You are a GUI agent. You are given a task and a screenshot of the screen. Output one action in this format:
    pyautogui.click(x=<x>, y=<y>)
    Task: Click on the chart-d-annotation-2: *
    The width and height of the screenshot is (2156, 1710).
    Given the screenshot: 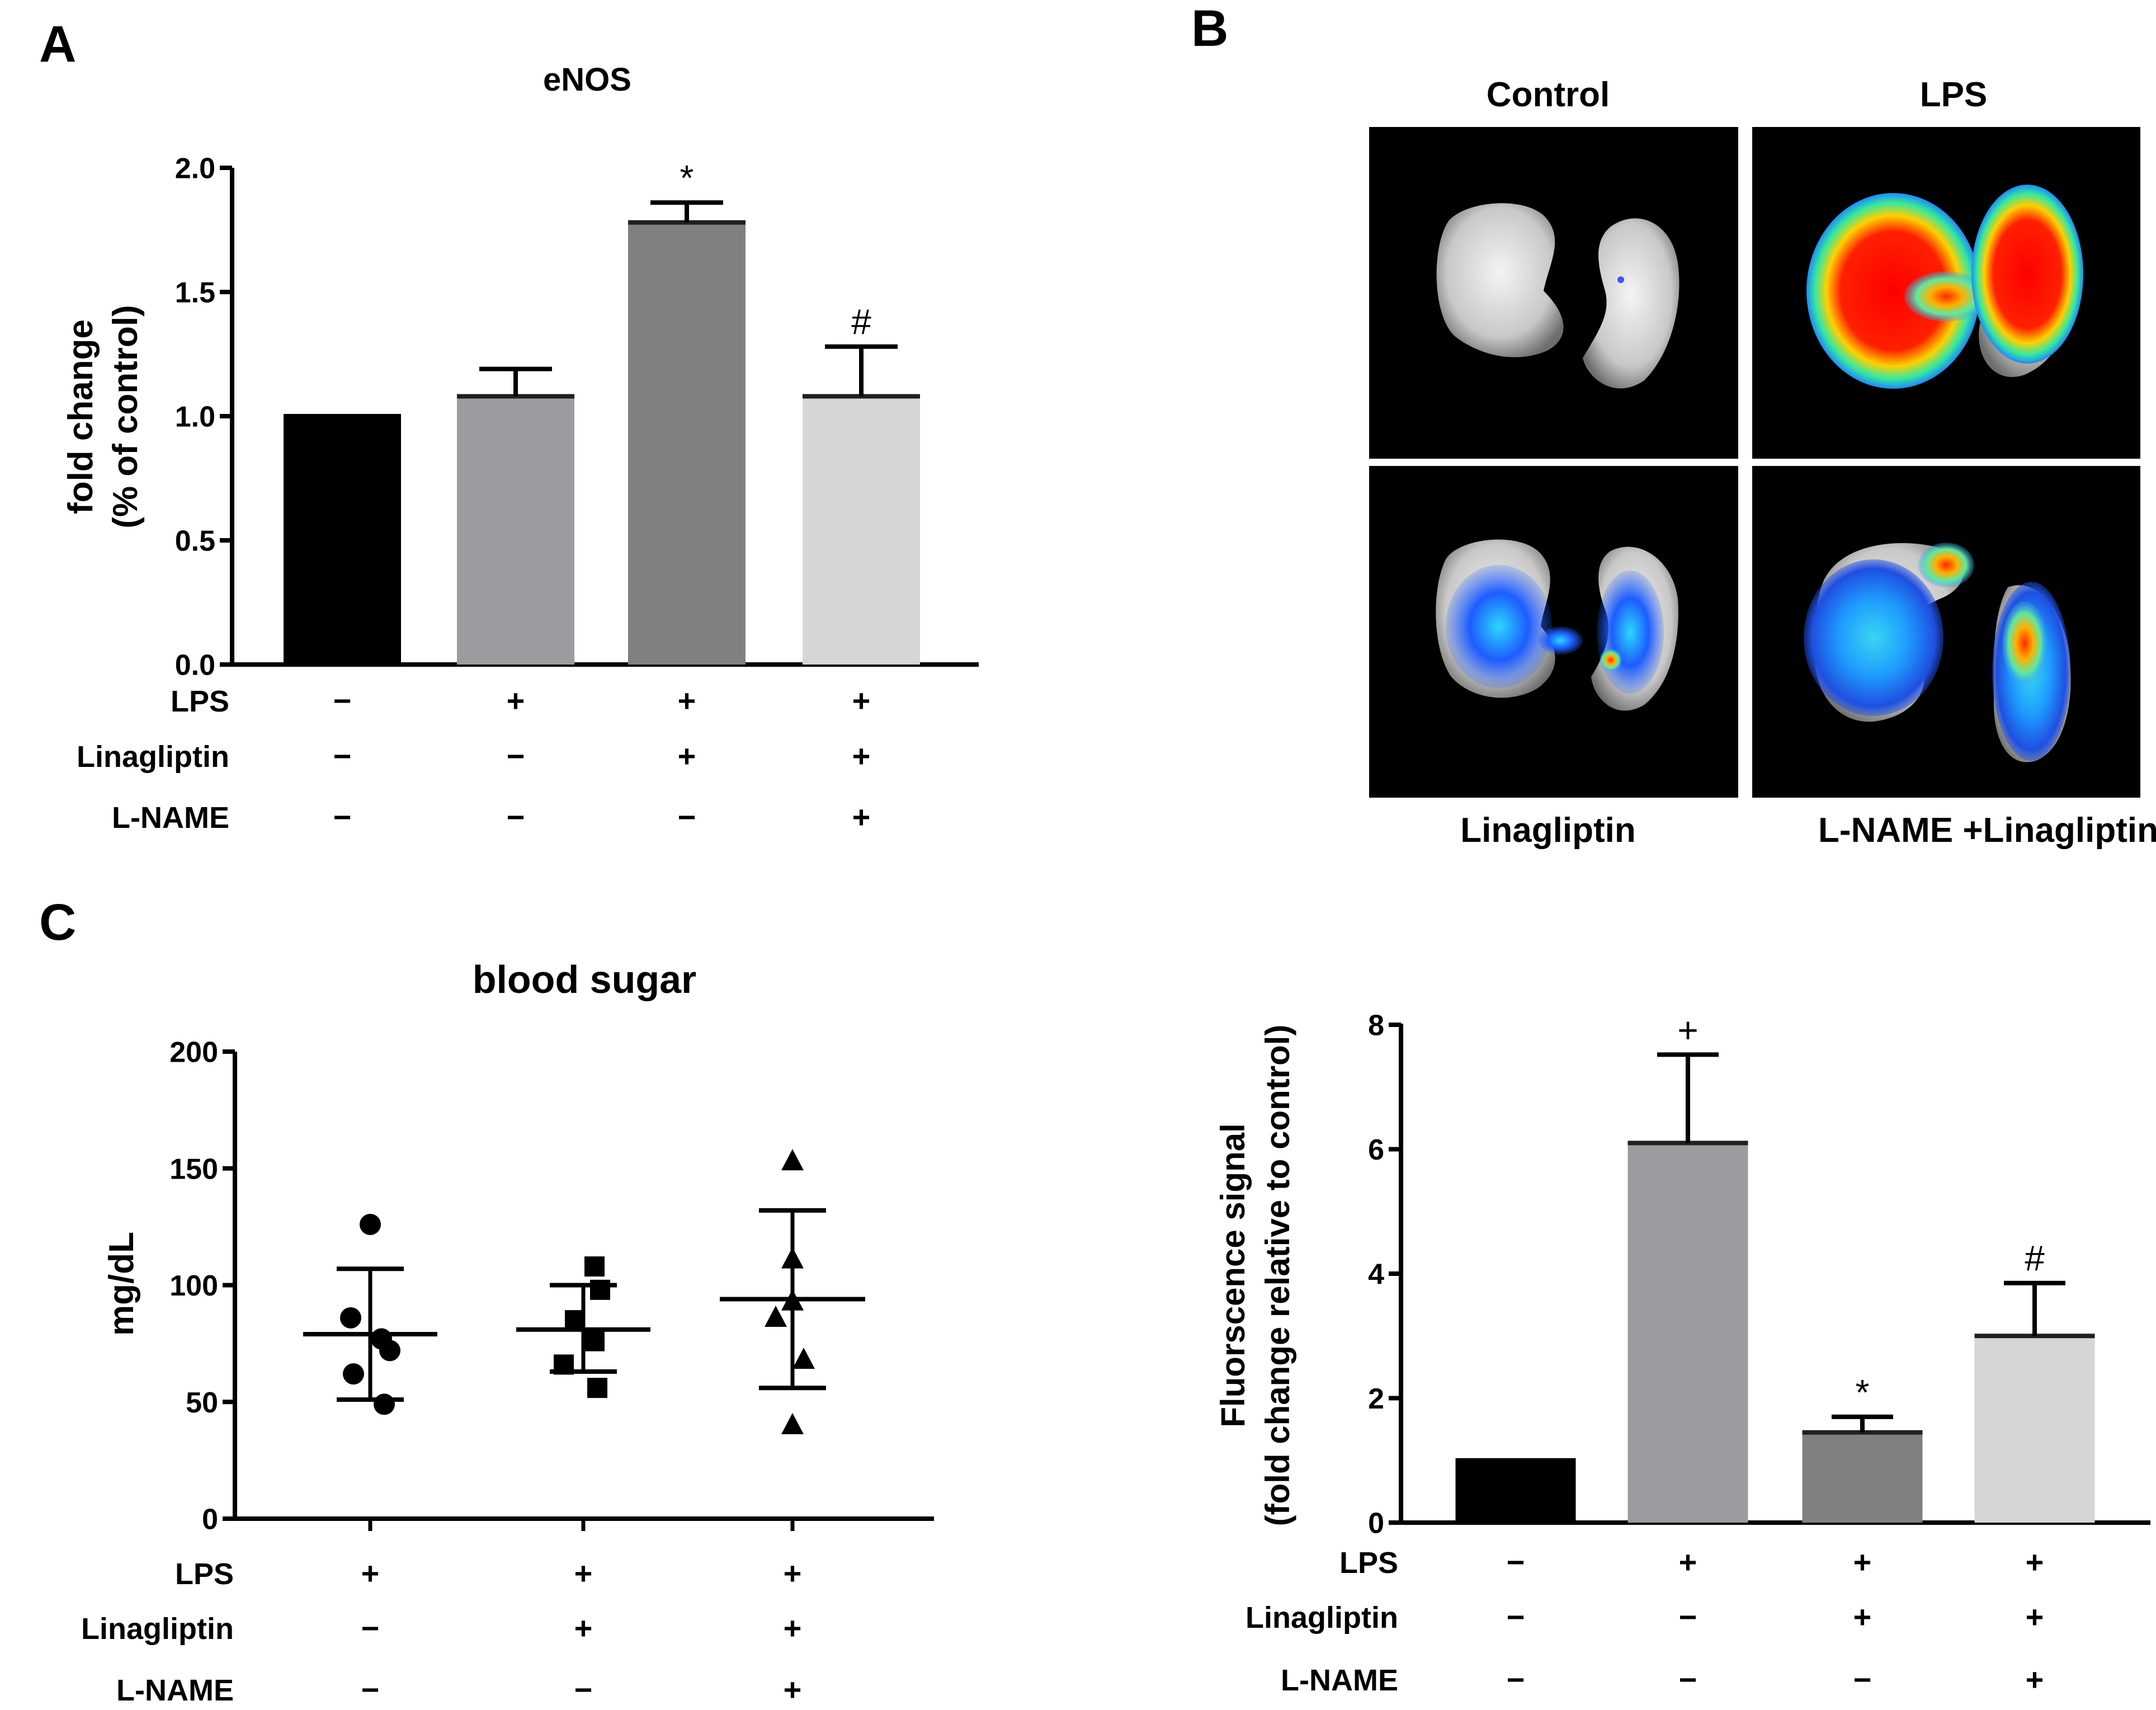 What is the action you would take?
    pyautogui.click(x=1863, y=1392)
    